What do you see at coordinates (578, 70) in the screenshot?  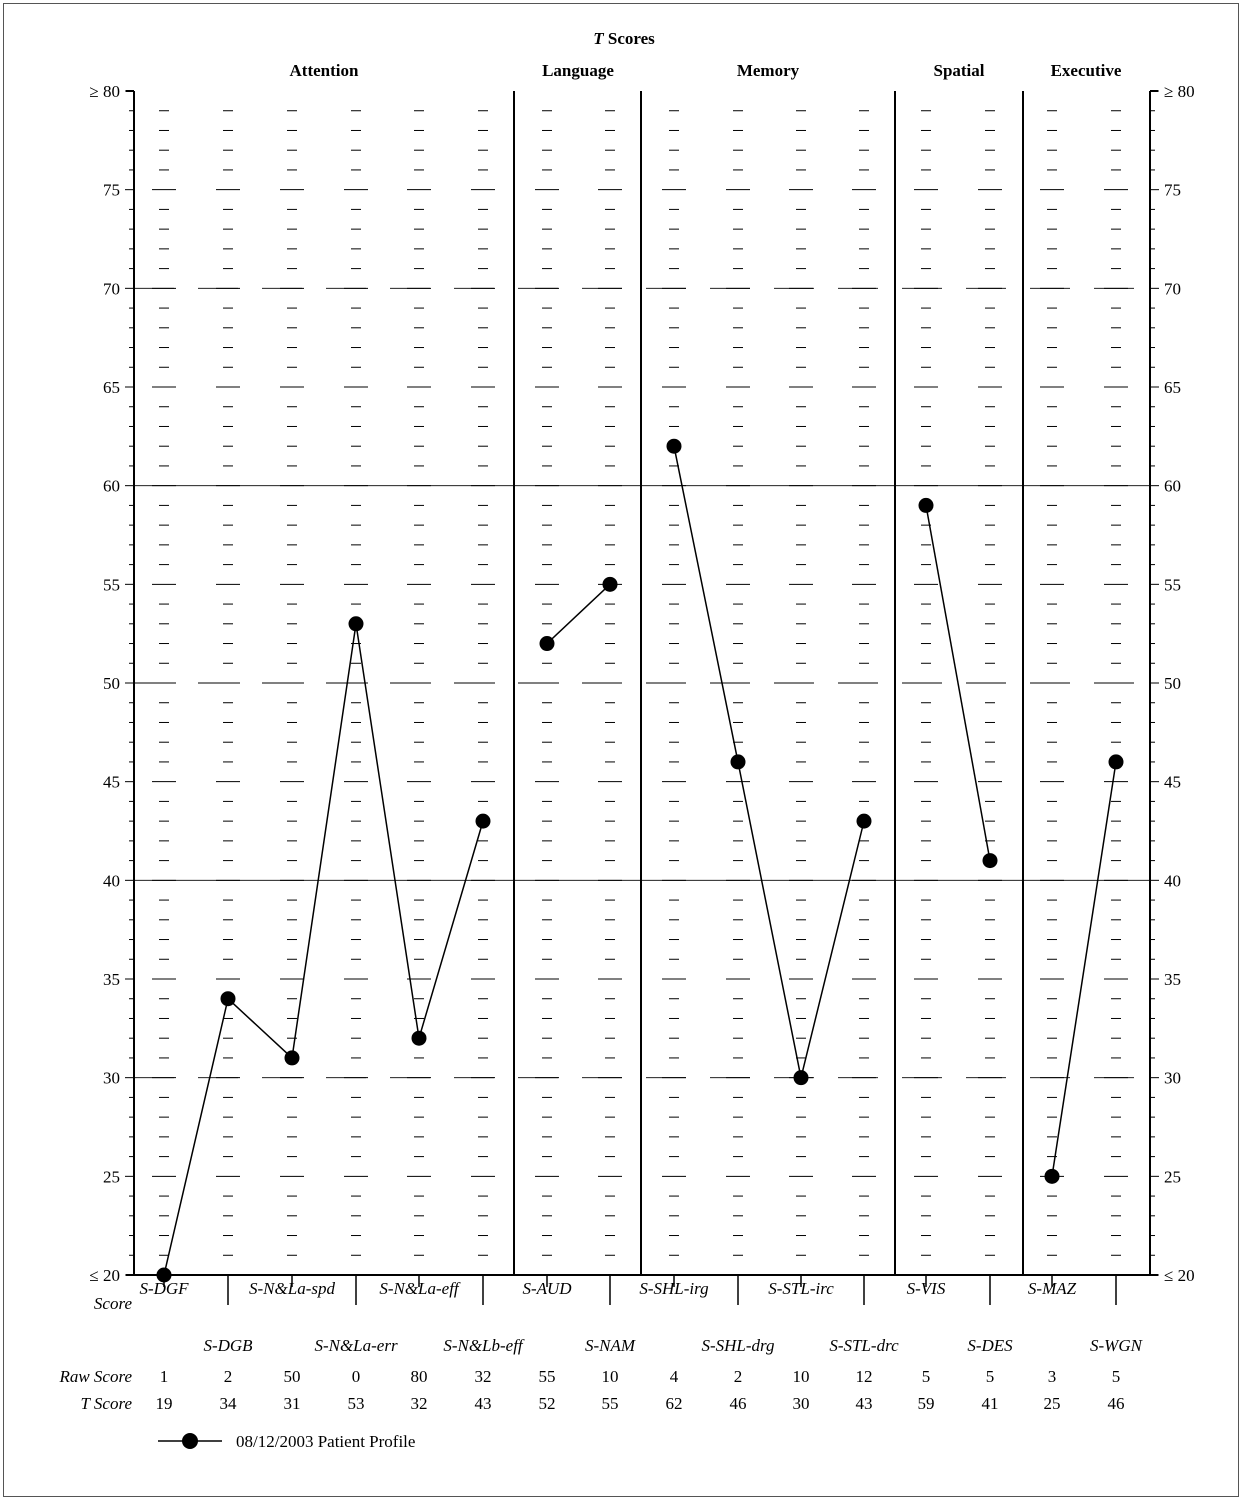 I see `domain-header: Language` at bounding box center [578, 70].